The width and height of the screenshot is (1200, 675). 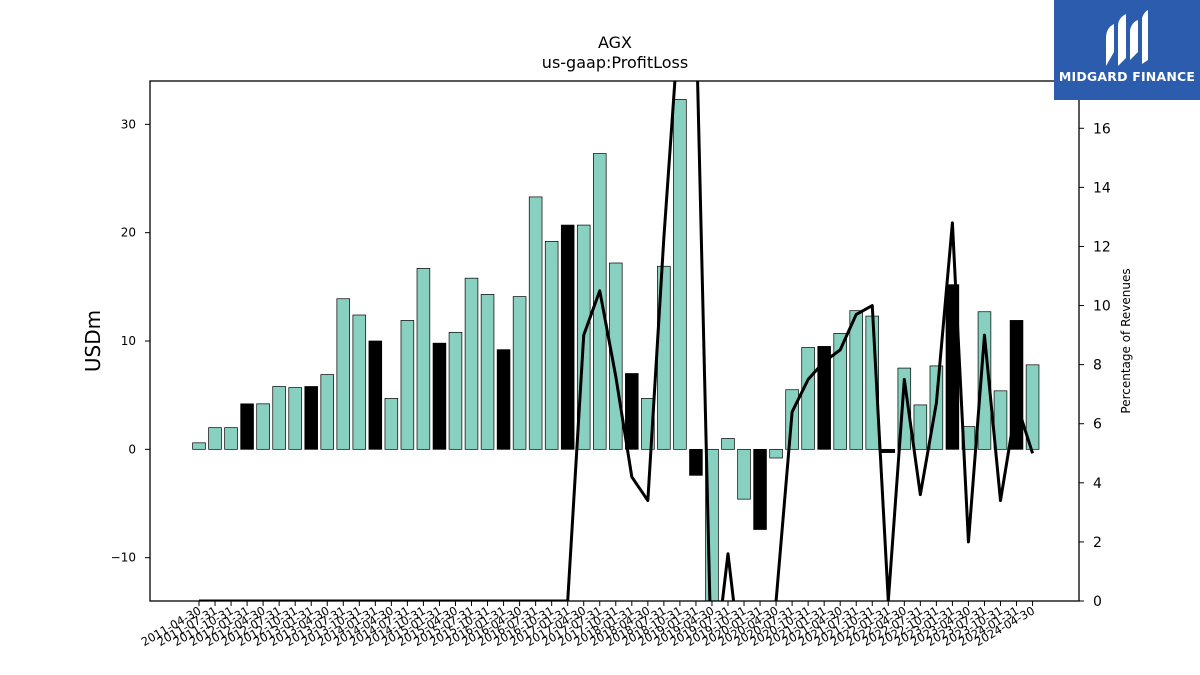 What do you see at coordinates (1097, 543) in the screenshot?
I see `y2-tick-label: 2` at bounding box center [1097, 543].